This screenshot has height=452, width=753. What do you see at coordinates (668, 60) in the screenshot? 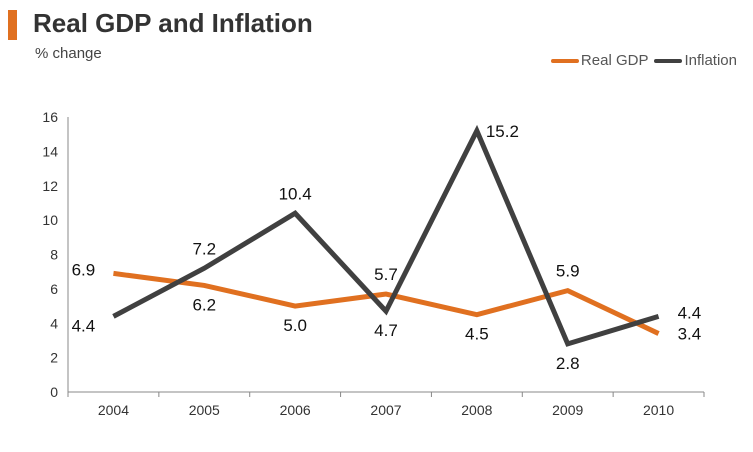
I see `legend-swatch-inflation` at bounding box center [668, 60].